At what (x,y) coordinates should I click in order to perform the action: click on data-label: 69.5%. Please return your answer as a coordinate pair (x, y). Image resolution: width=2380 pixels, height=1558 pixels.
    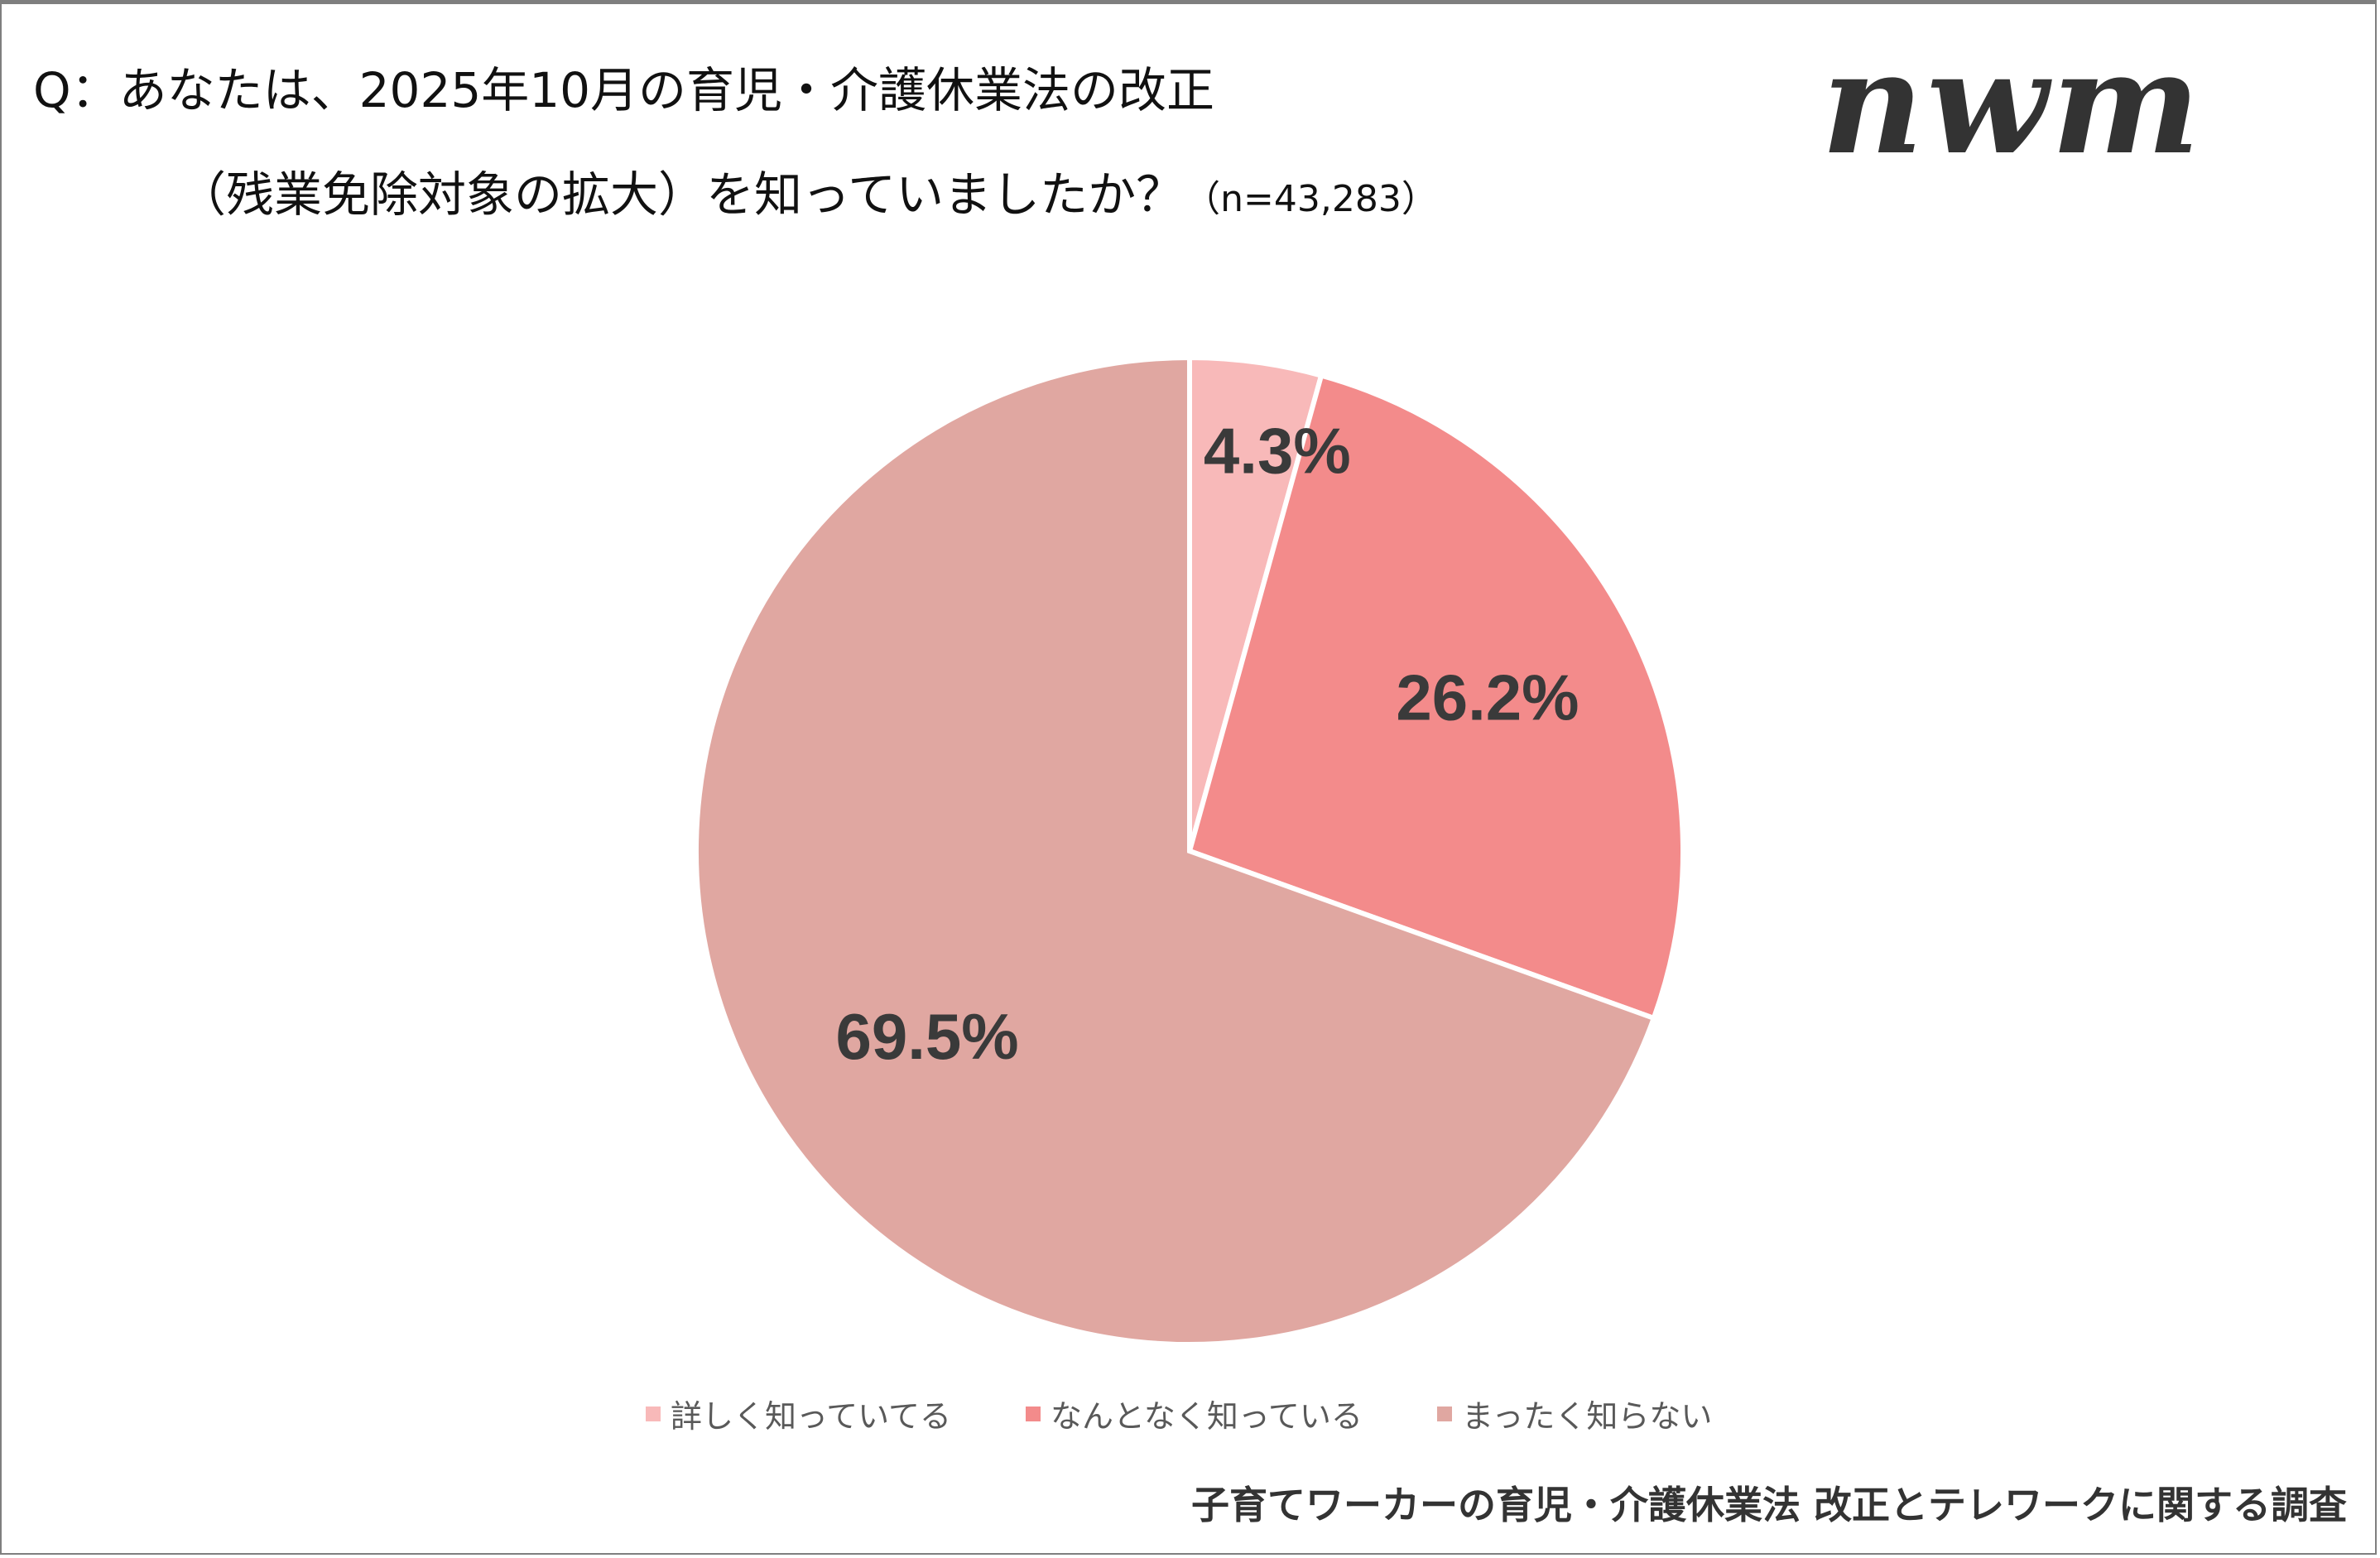
    Looking at the image, I should click on (926, 1036).